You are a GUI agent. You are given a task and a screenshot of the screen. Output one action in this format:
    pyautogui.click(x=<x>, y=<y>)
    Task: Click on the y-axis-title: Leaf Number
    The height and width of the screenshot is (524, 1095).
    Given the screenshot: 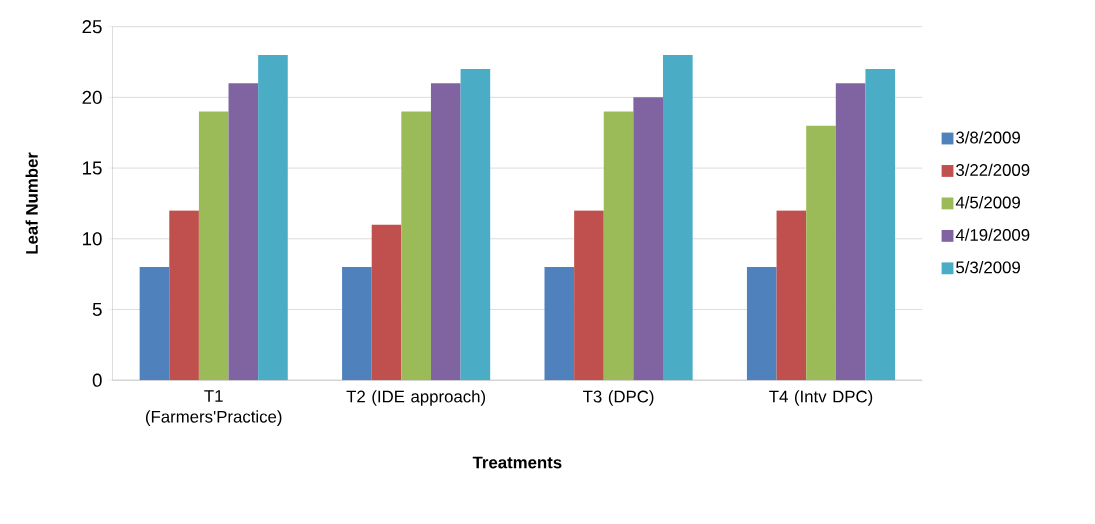 What is the action you would take?
    pyautogui.click(x=31, y=203)
    